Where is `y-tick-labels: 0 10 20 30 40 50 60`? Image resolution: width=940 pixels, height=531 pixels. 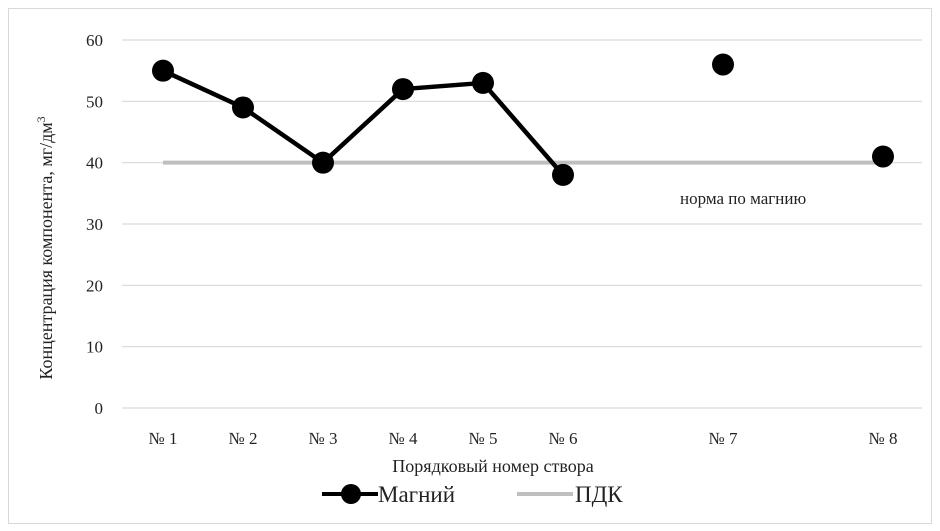
y-tick-labels: 0 10 20 30 40 50 60 is located at coordinates (94, 224).